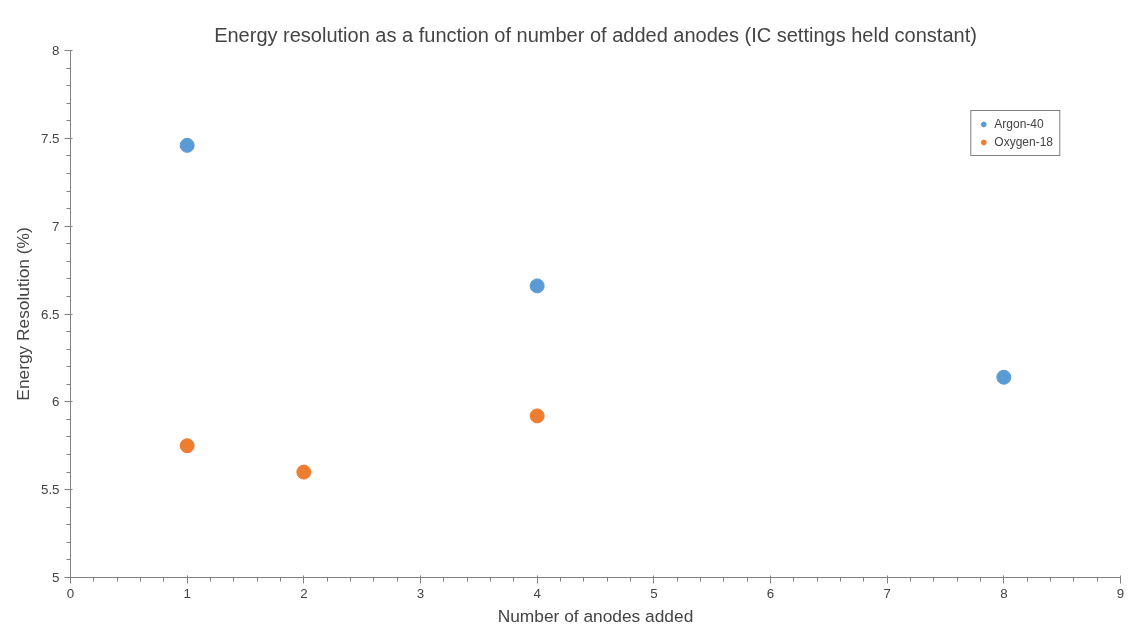 The width and height of the screenshot is (1145, 633). Describe the element at coordinates (595, 34) in the screenshot. I see `chart-title: Energy resolution as a function of number of added anodes (IC settings held constant)` at that location.